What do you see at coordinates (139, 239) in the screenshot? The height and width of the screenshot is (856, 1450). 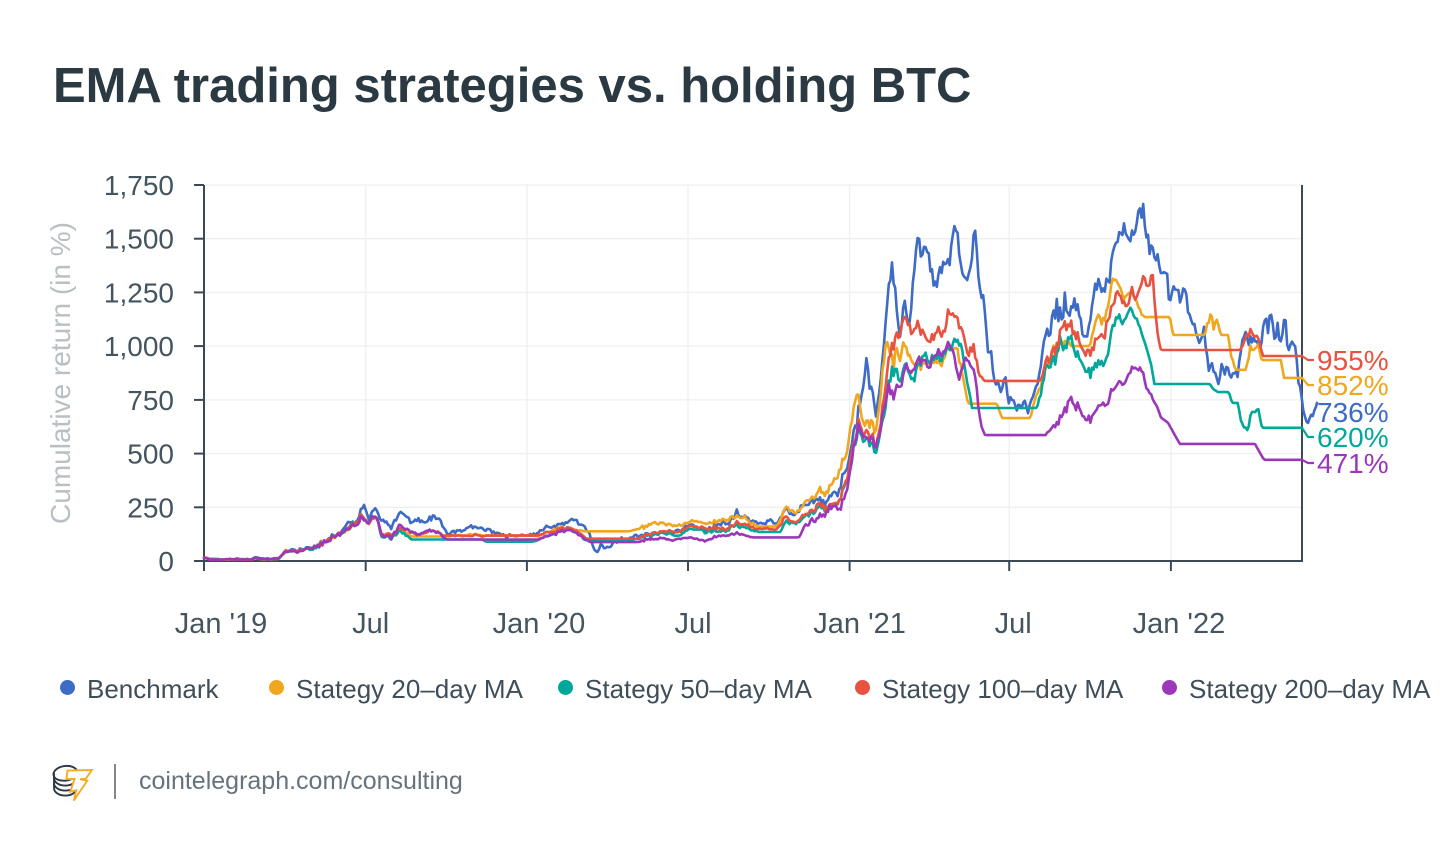 I see `svg-text: 1,500` at bounding box center [139, 239].